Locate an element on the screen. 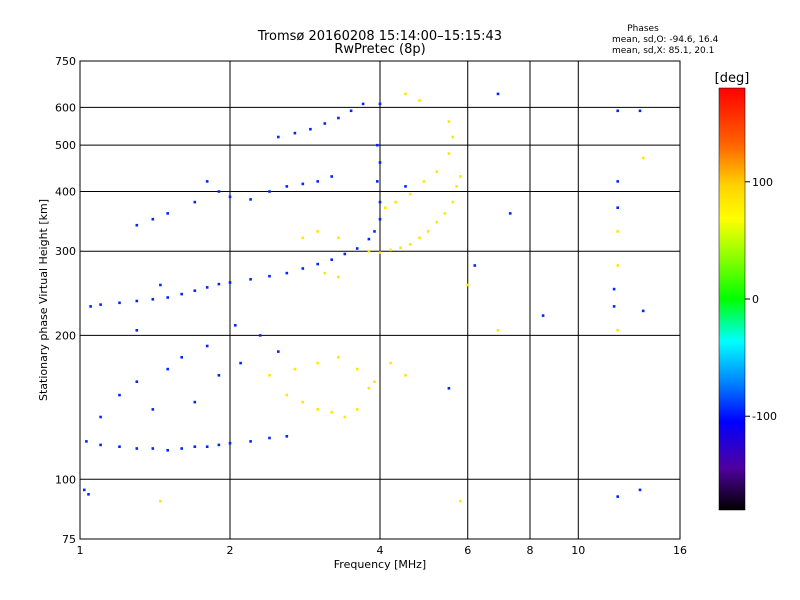 The width and height of the screenshot is (800, 600). colorbar is located at coordinates (732, 299).